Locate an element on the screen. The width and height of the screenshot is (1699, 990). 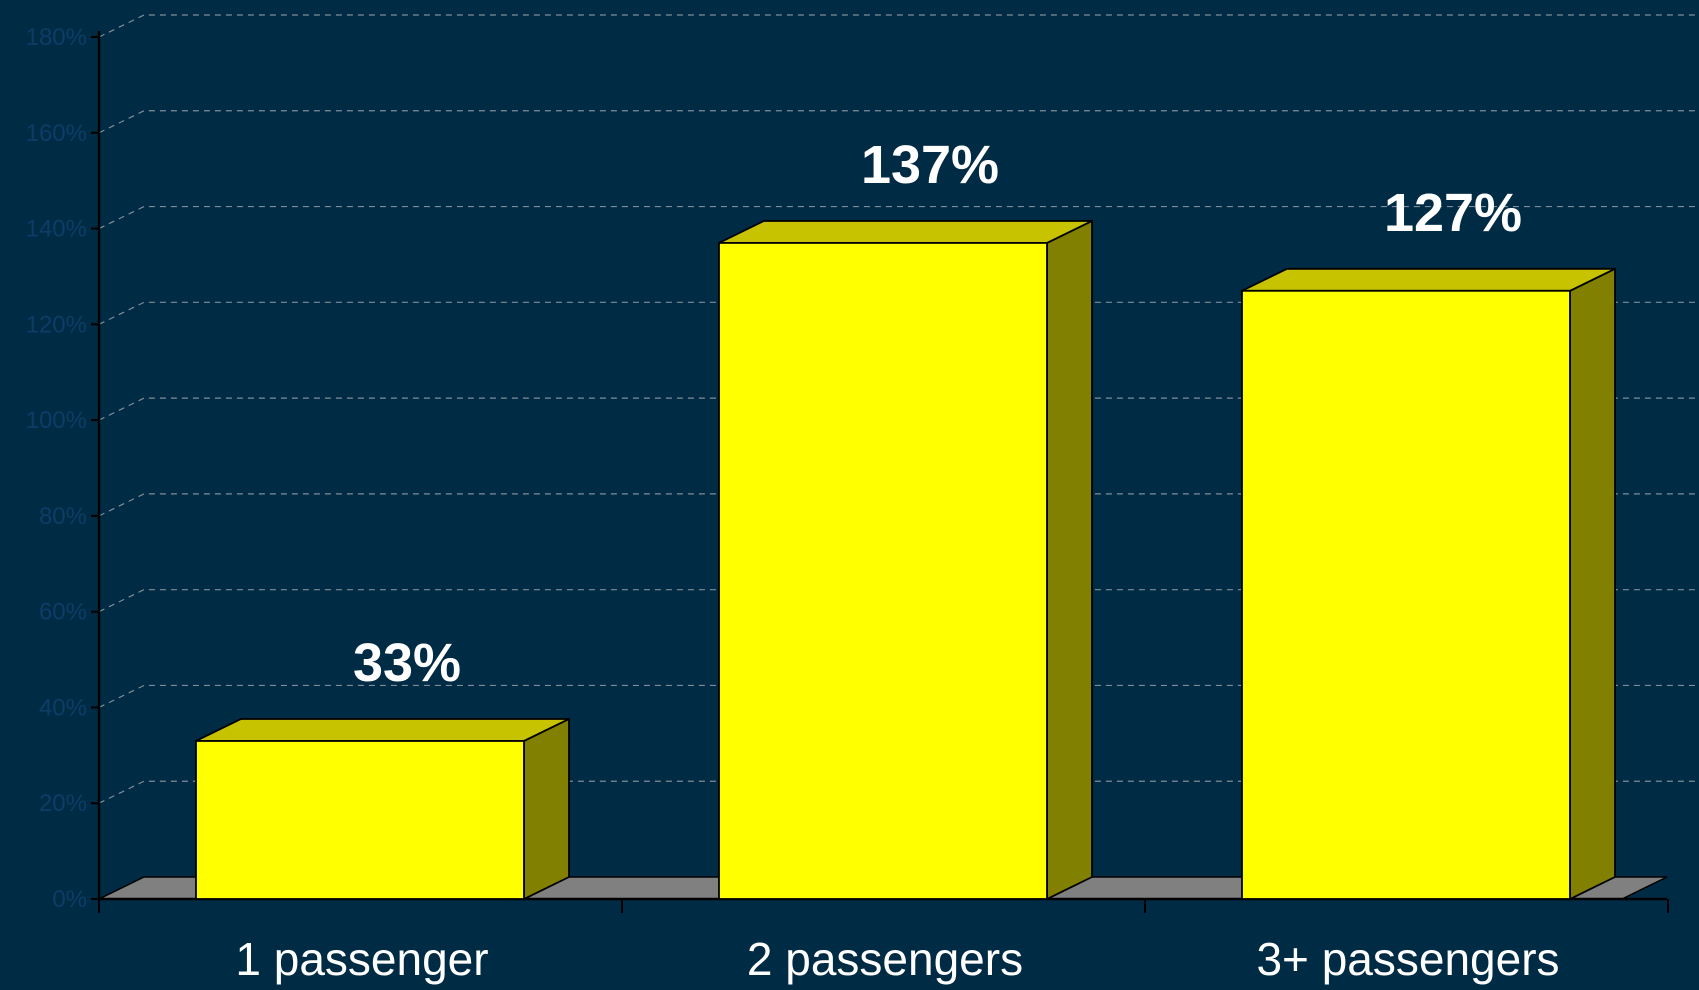
data-label: 127% is located at coordinates (1453, 213).